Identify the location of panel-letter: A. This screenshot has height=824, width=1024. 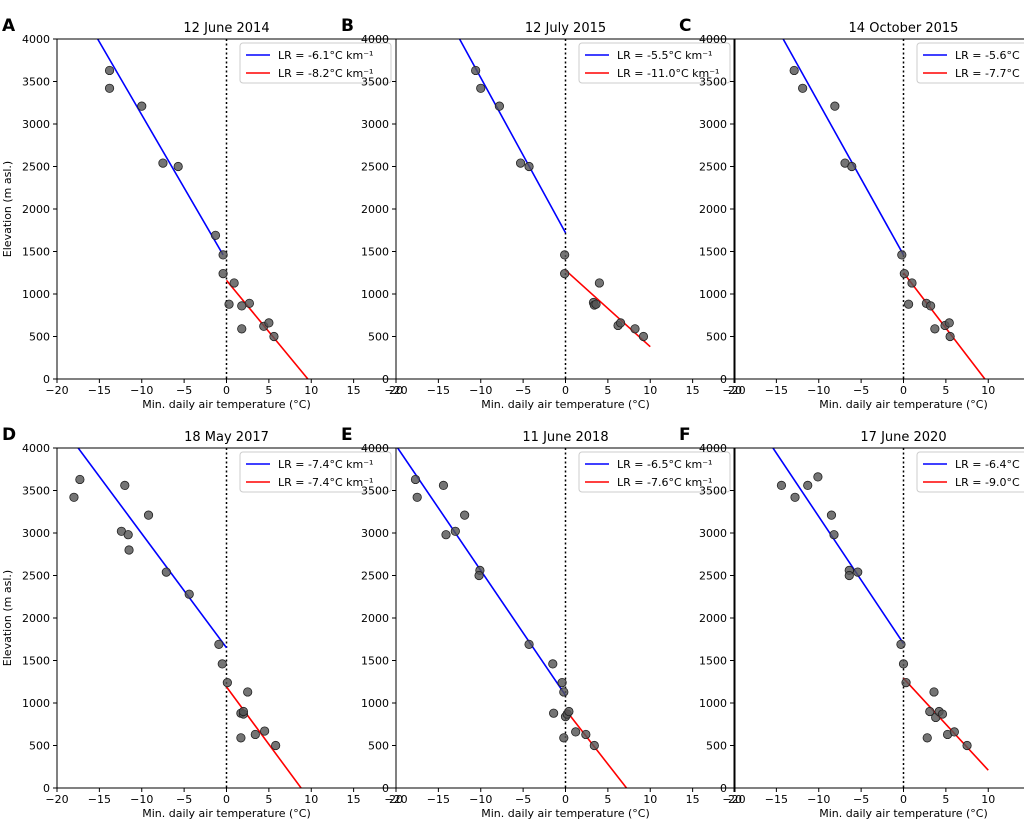
(9, 26).